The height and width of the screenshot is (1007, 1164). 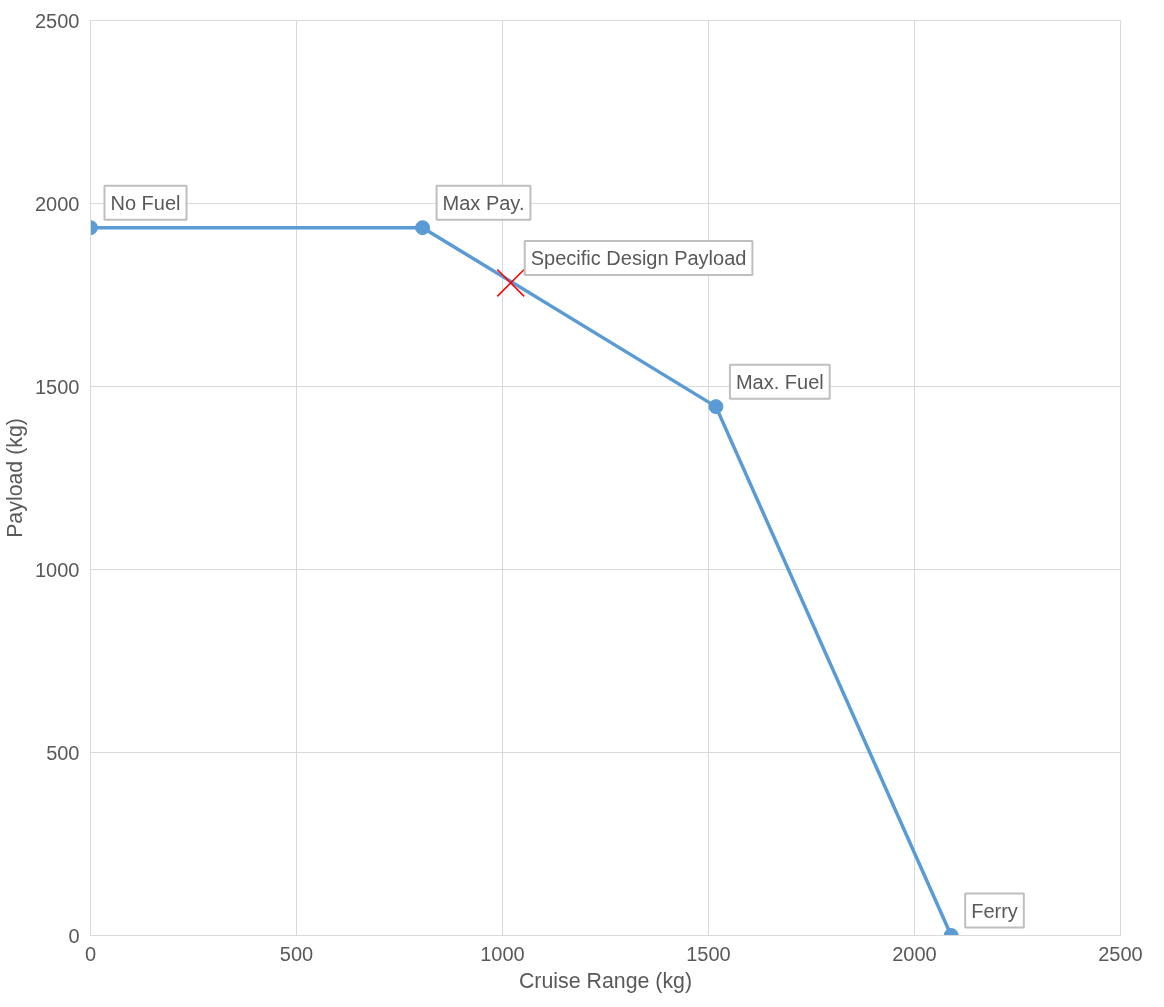 I want to click on annotation: Ferry, so click(x=994, y=910).